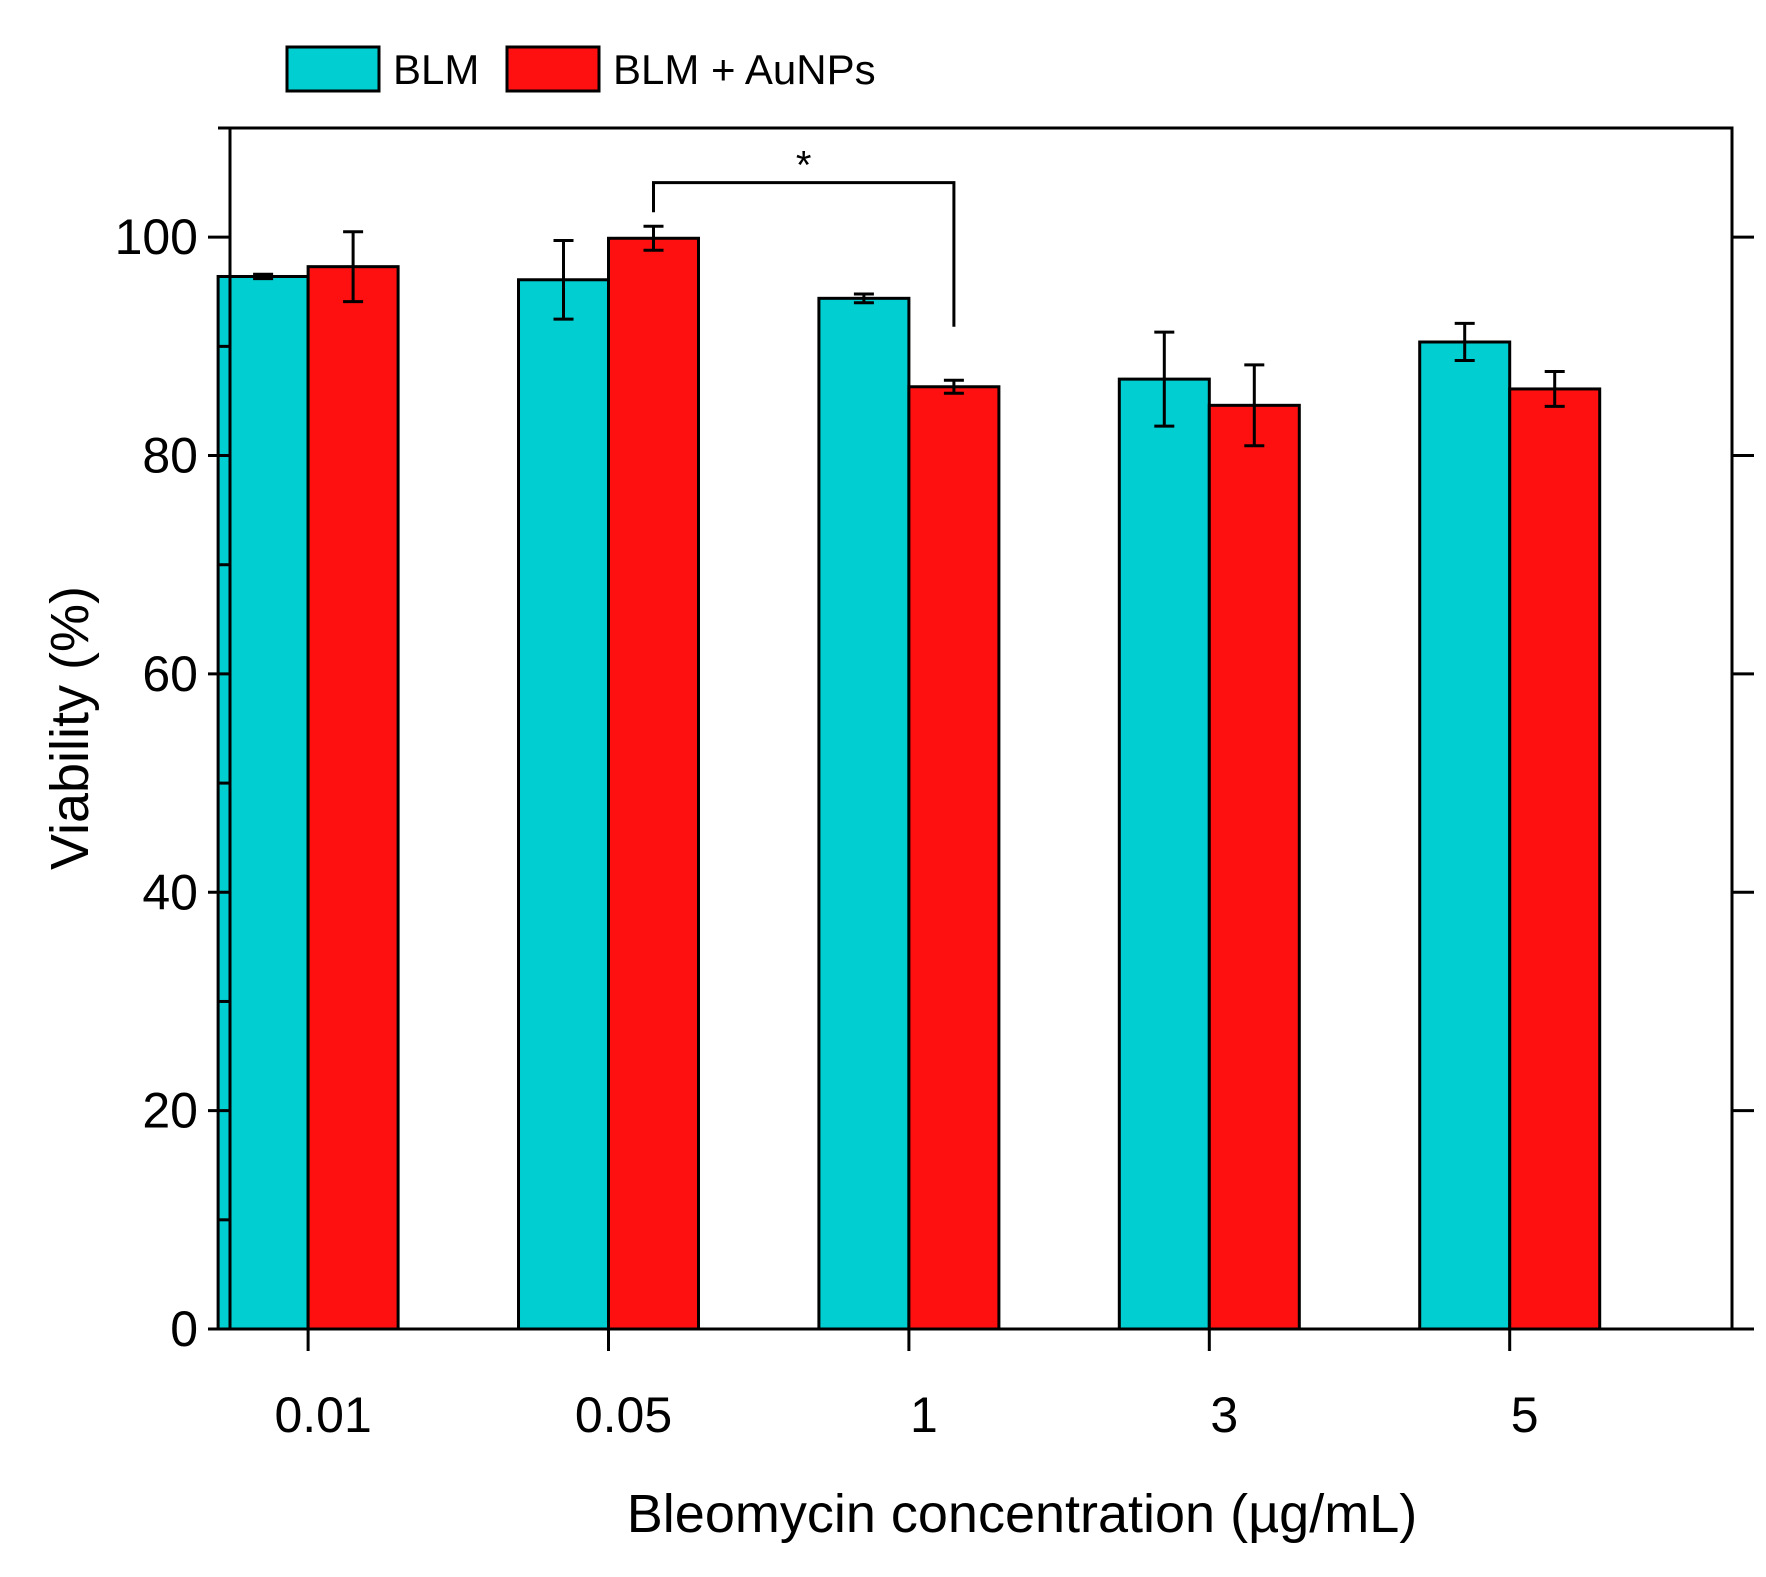 The image size is (1766, 1577). What do you see at coordinates (553, 69) in the screenshot?
I see `legend-swatch-blm-aunps` at bounding box center [553, 69].